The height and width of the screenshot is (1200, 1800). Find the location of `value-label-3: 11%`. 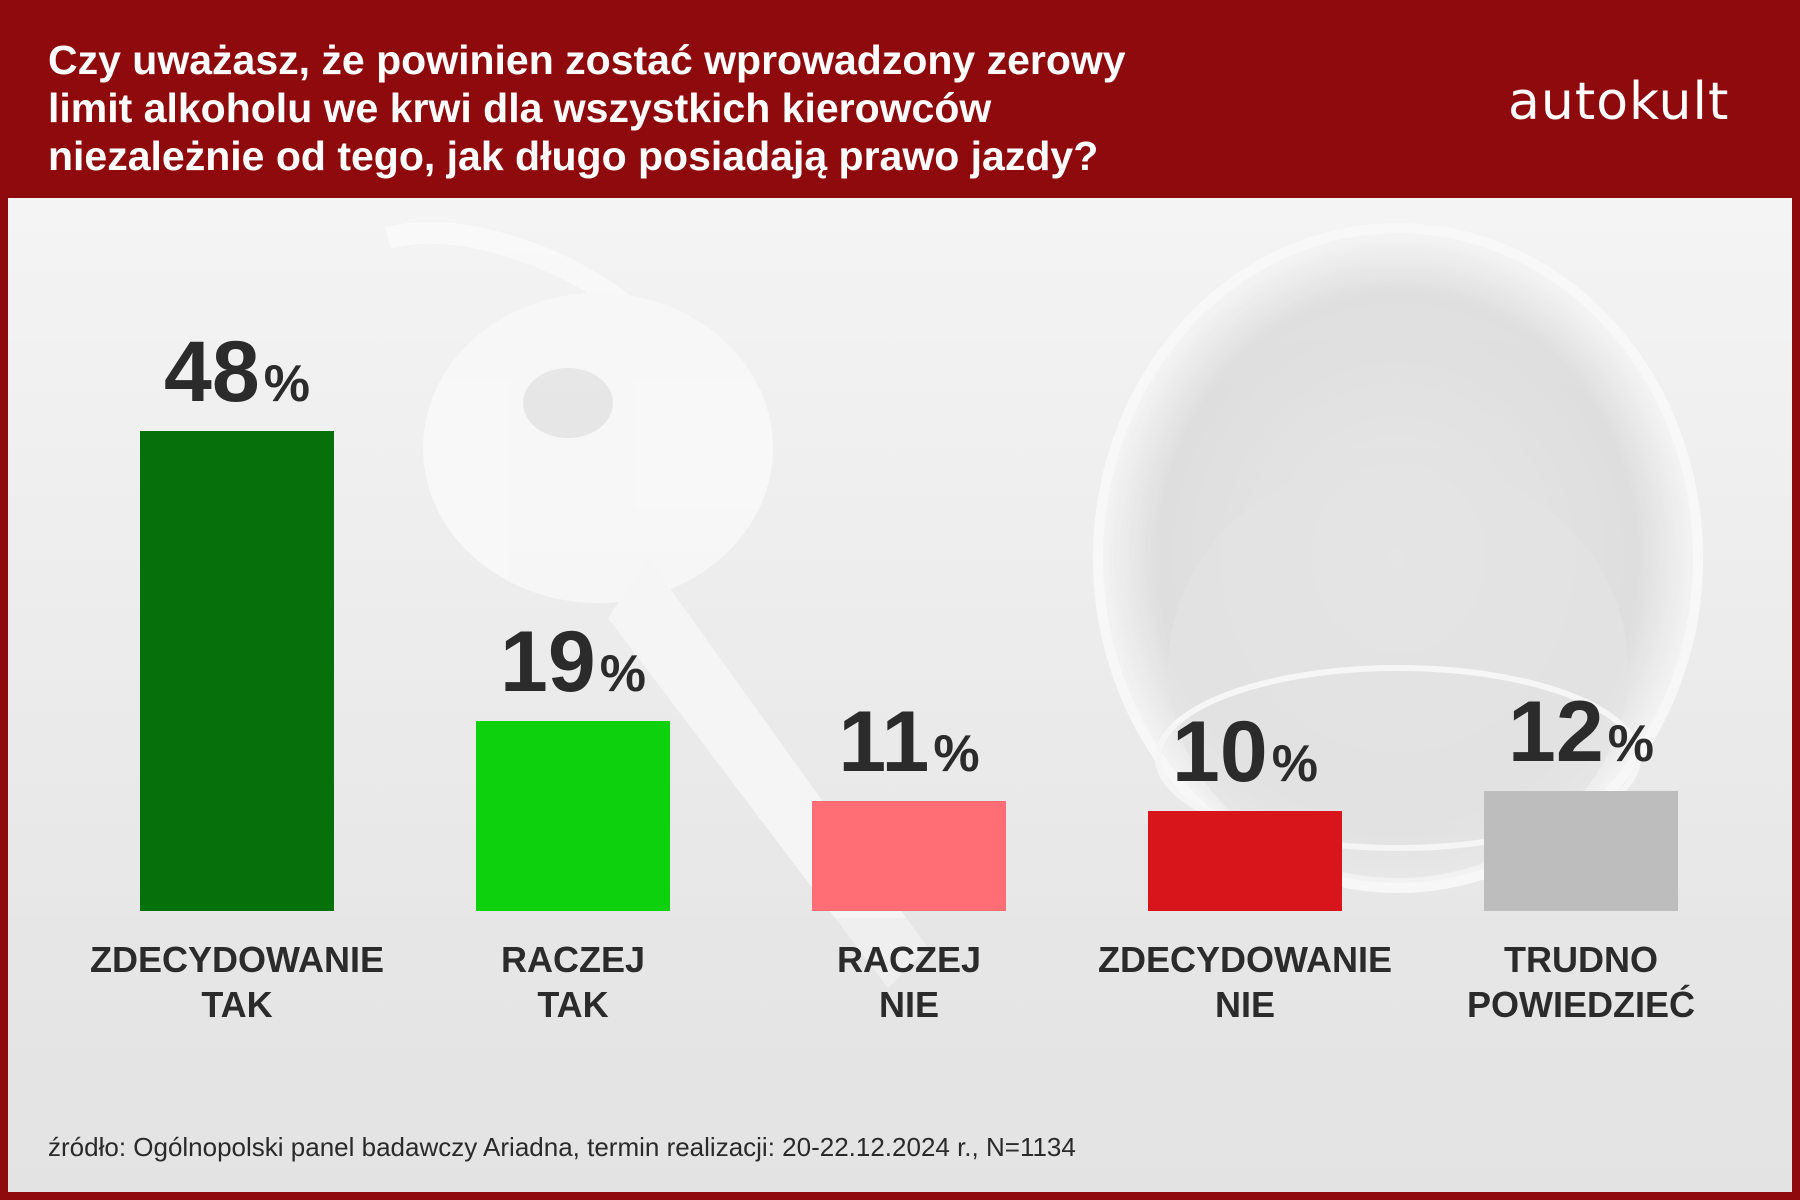

value-label-3: 11% is located at coordinates (908, 742).